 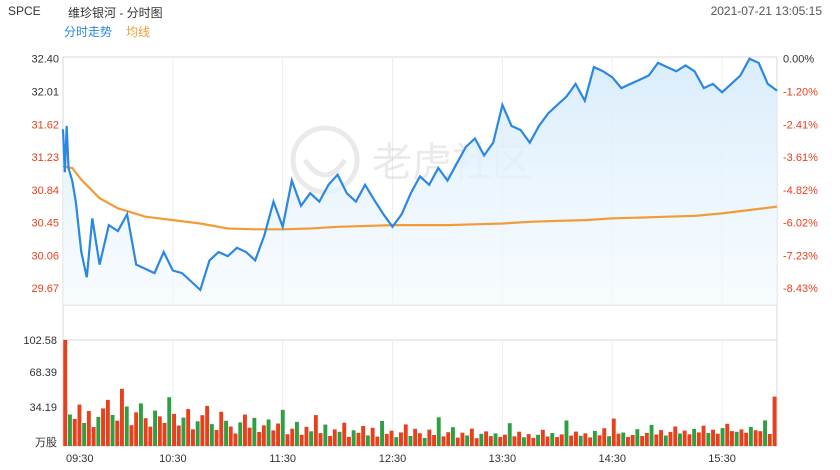 What do you see at coordinates (40, 341) in the screenshot?
I see `volume-tick-label: 102.58` at bounding box center [40, 341].